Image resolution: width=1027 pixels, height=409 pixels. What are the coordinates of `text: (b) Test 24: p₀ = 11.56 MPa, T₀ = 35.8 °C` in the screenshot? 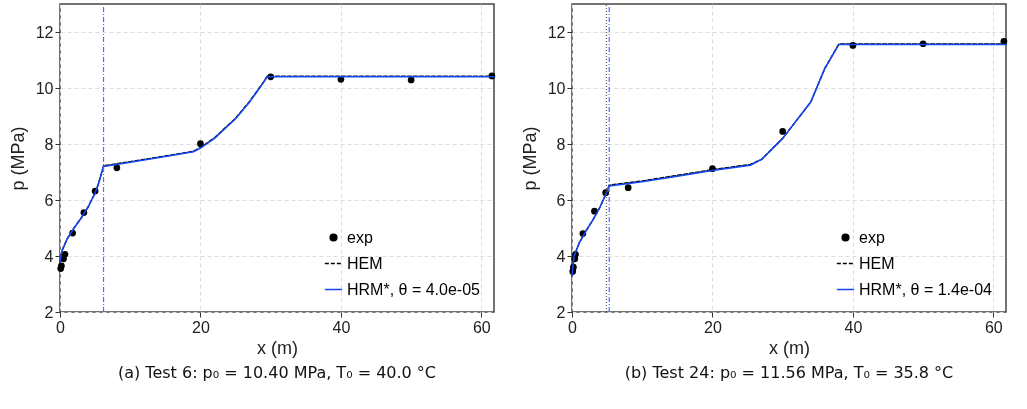 It's located at (789, 372).